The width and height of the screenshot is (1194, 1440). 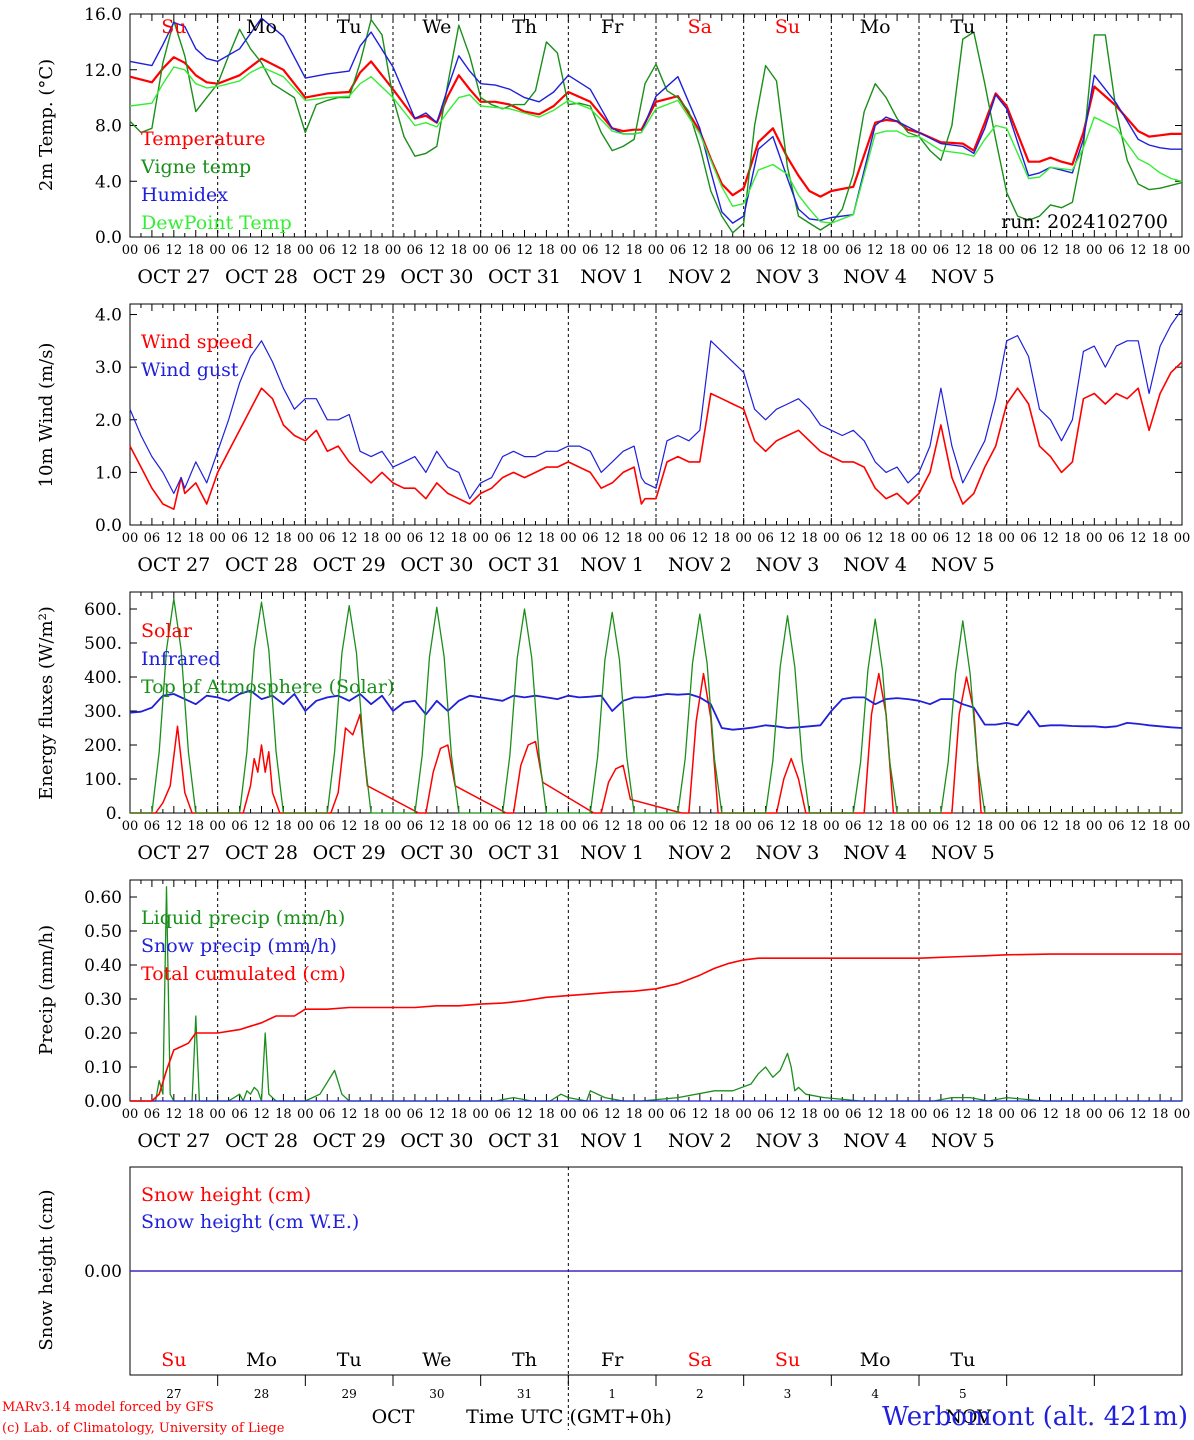 What do you see at coordinates (261, 277) in the screenshot?
I see `temperature-date-label: OCT 28` at bounding box center [261, 277].